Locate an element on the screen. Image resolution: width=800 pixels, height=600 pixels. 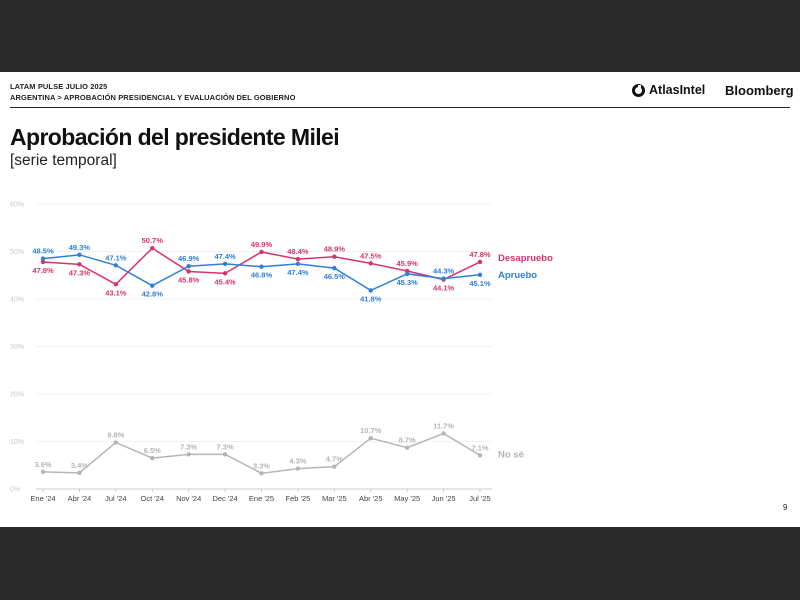
series-name-desapruebo: Desapruebo is located at coordinates (525, 258).